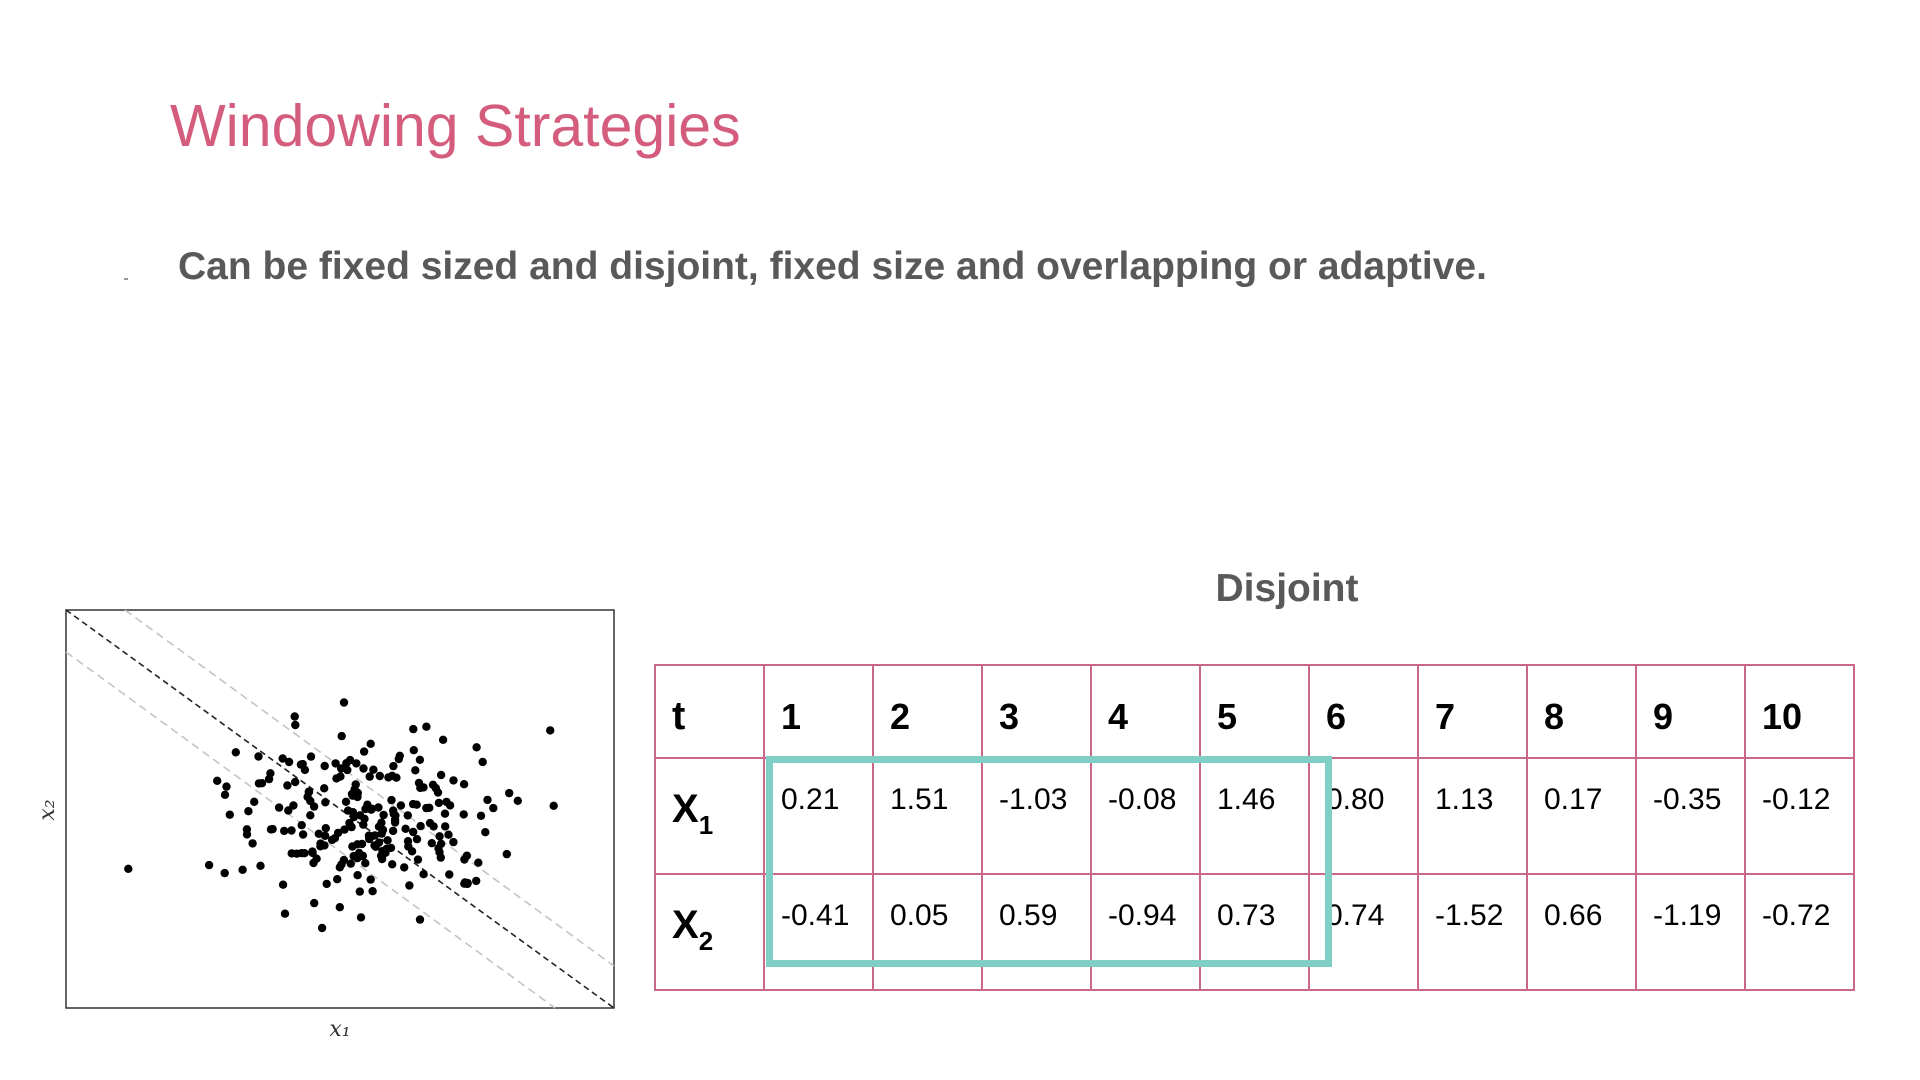 This screenshot has height=1080, width=1920. What do you see at coordinates (126, 279) in the screenshot?
I see `bullet-marker` at bounding box center [126, 279].